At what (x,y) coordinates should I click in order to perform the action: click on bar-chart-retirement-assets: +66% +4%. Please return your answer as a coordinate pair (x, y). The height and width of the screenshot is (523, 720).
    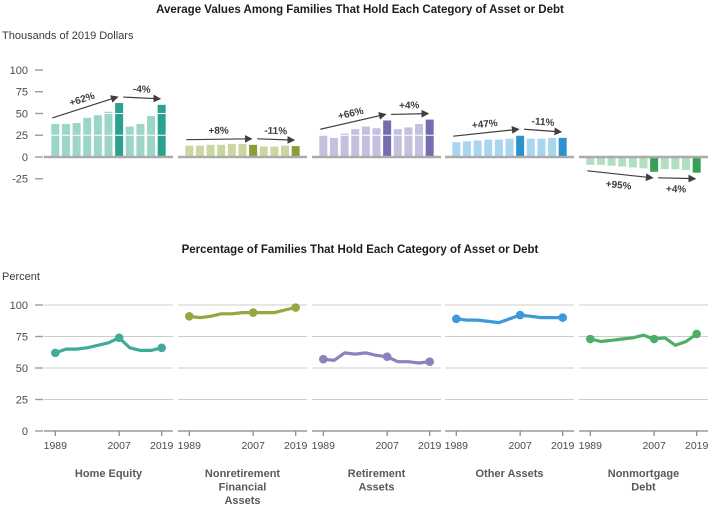
    Looking at the image, I should click on (376, 129).